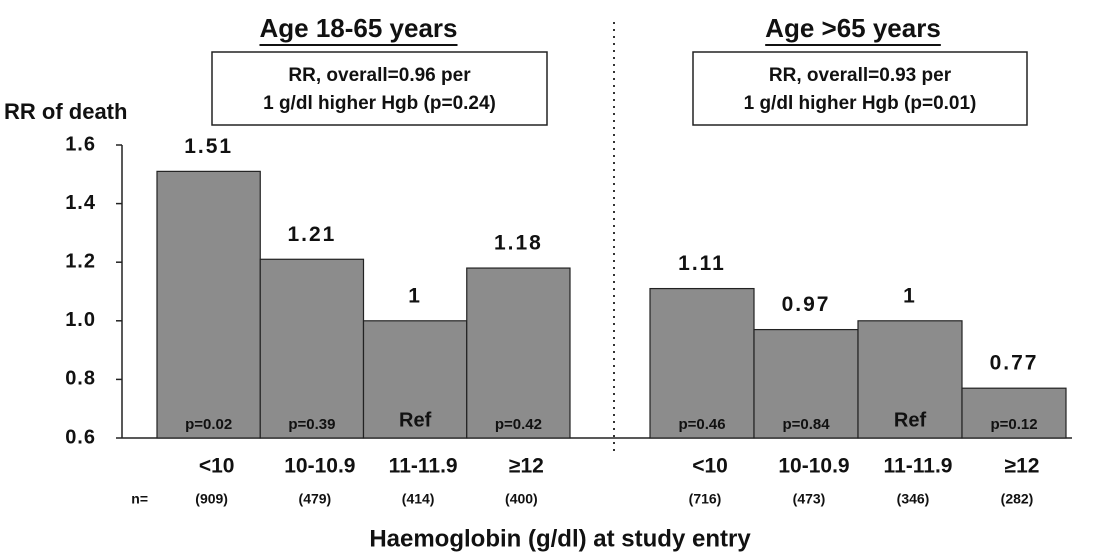  What do you see at coordinates (379, 103) in the screenshot?
I see `annotation-line: 1 g/dl higher Hgb (p=0.24)` at bounding box center [379, 103].